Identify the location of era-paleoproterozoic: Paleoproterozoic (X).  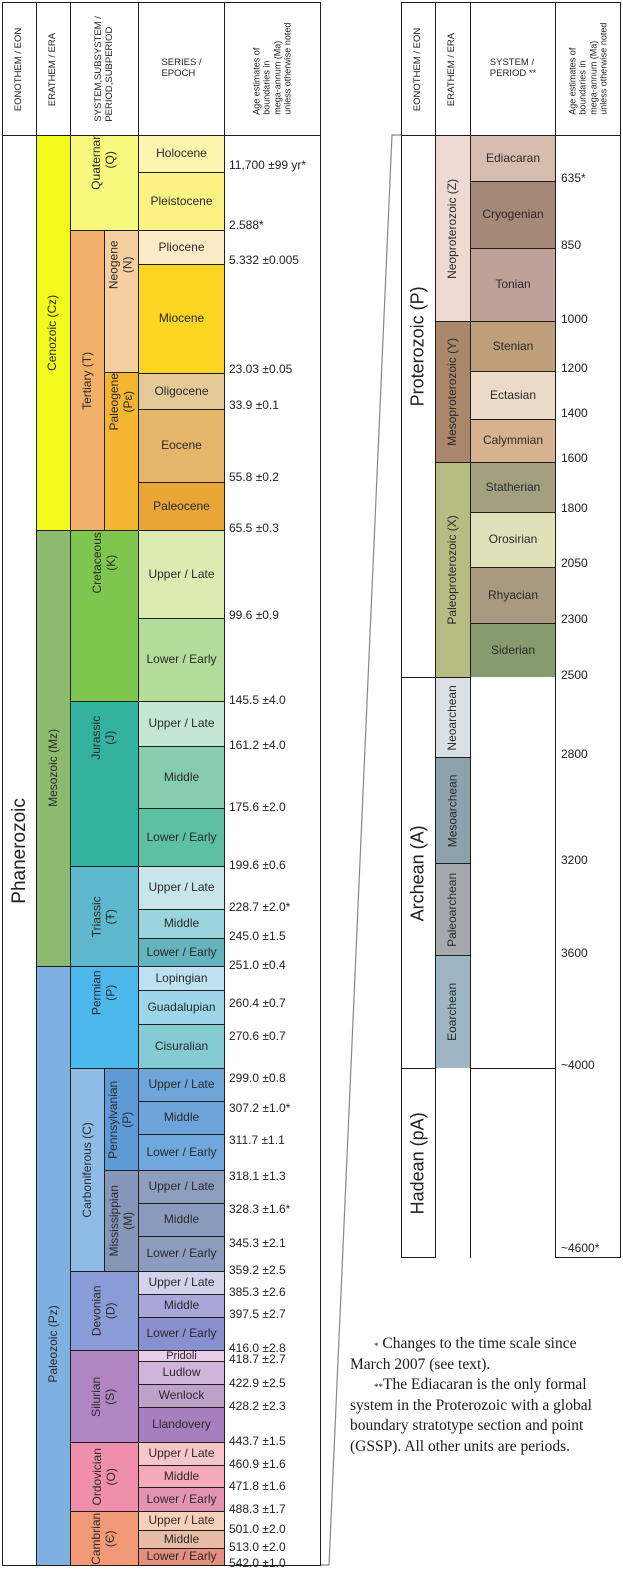
(453, 570).